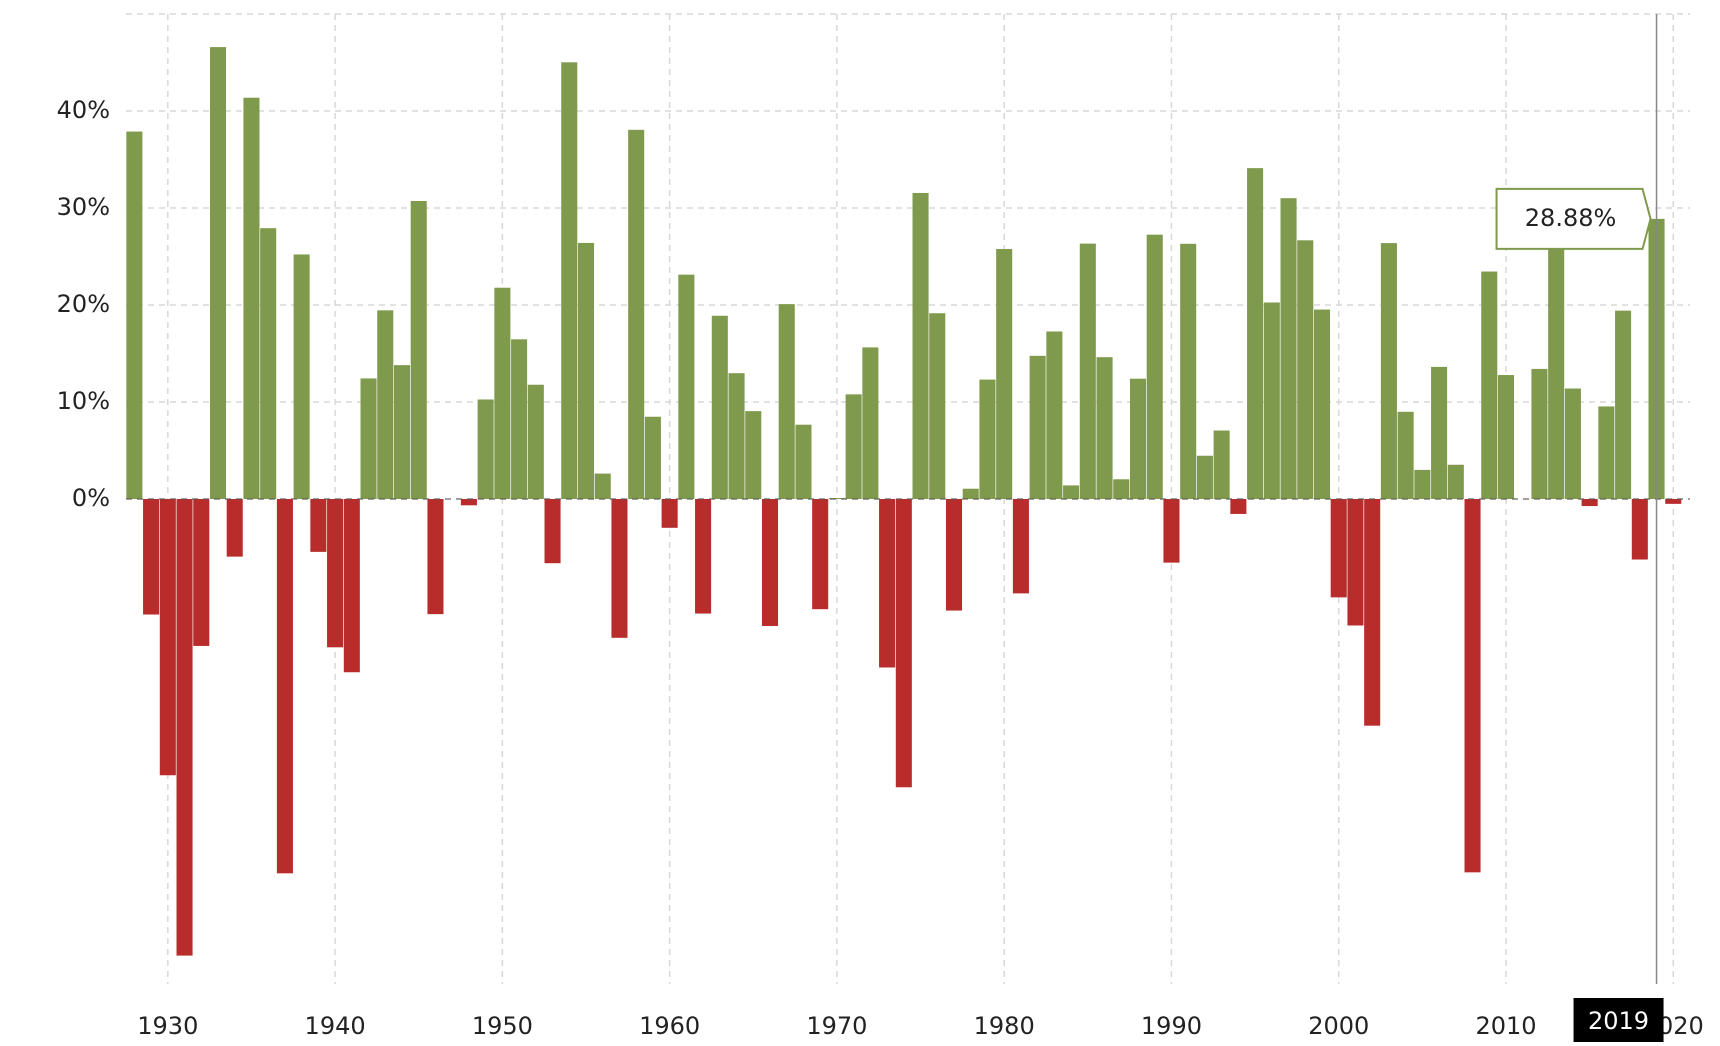 This screenshot has height=1046, width=1720. I want to click on y-tick-label: 10%, so click(83, 401).